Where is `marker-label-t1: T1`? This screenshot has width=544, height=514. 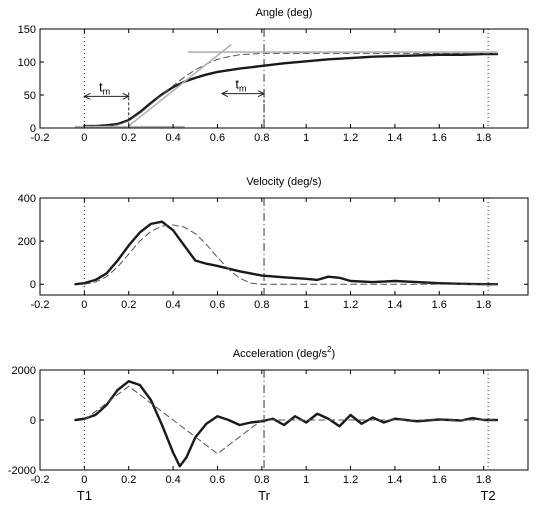
marker-label-t1: T1 is located at coordinates (84, 495).